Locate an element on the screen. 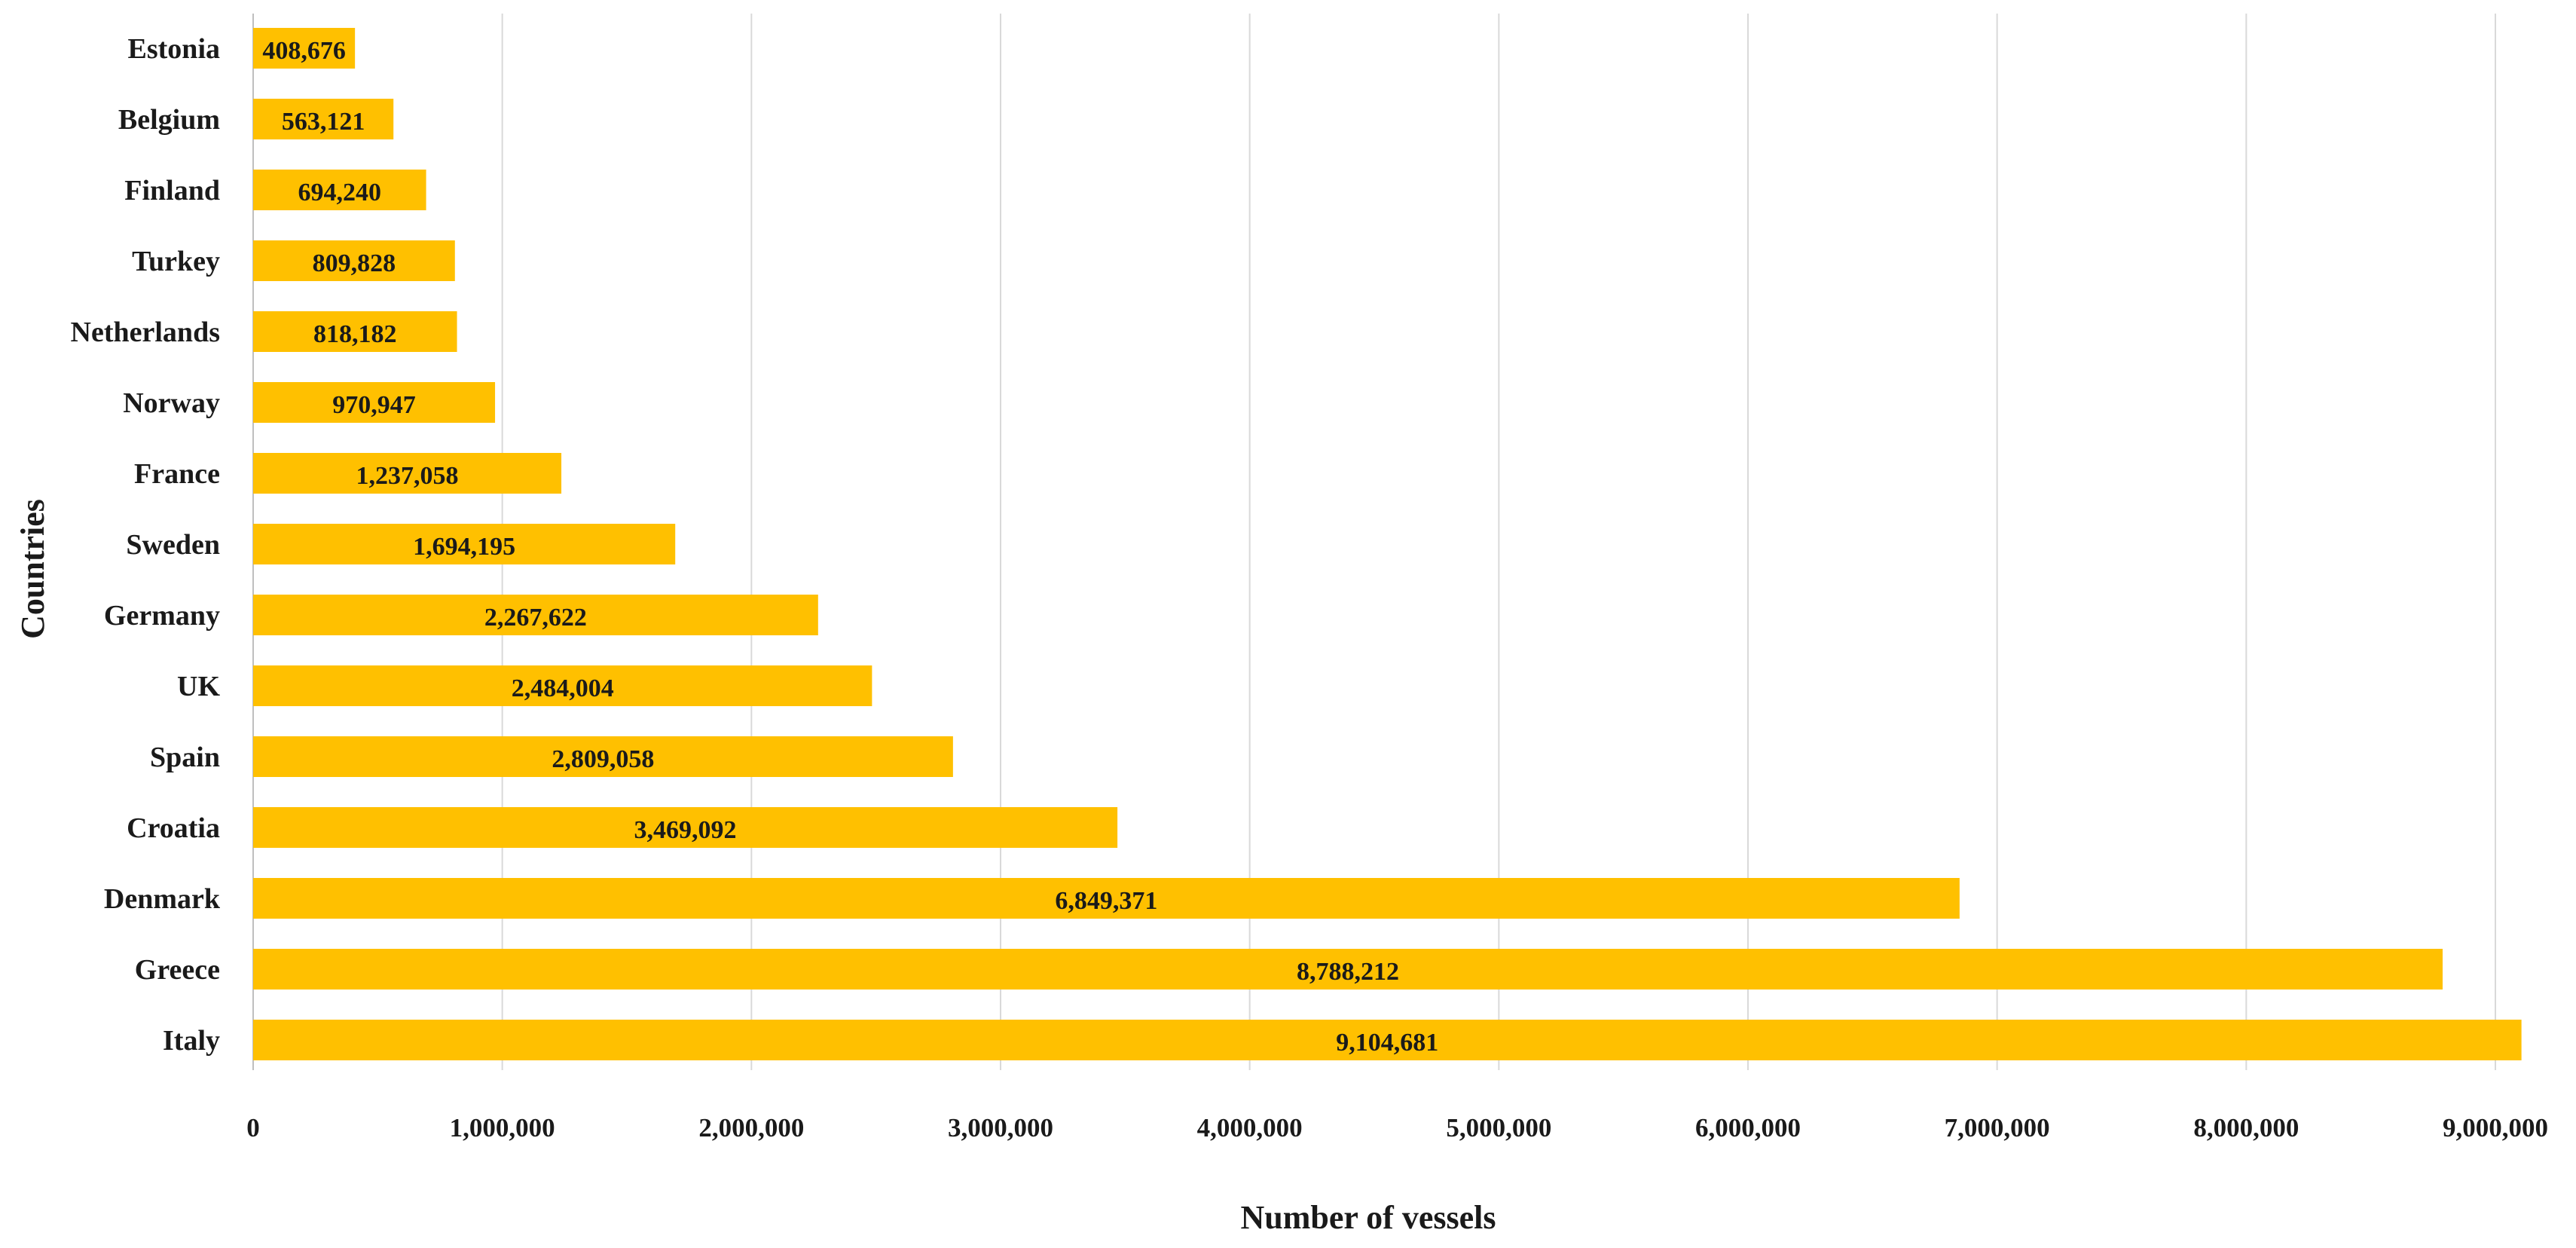 The image size is (2576, 1248). category-label: Croatia is located at coordinates (173, 828).